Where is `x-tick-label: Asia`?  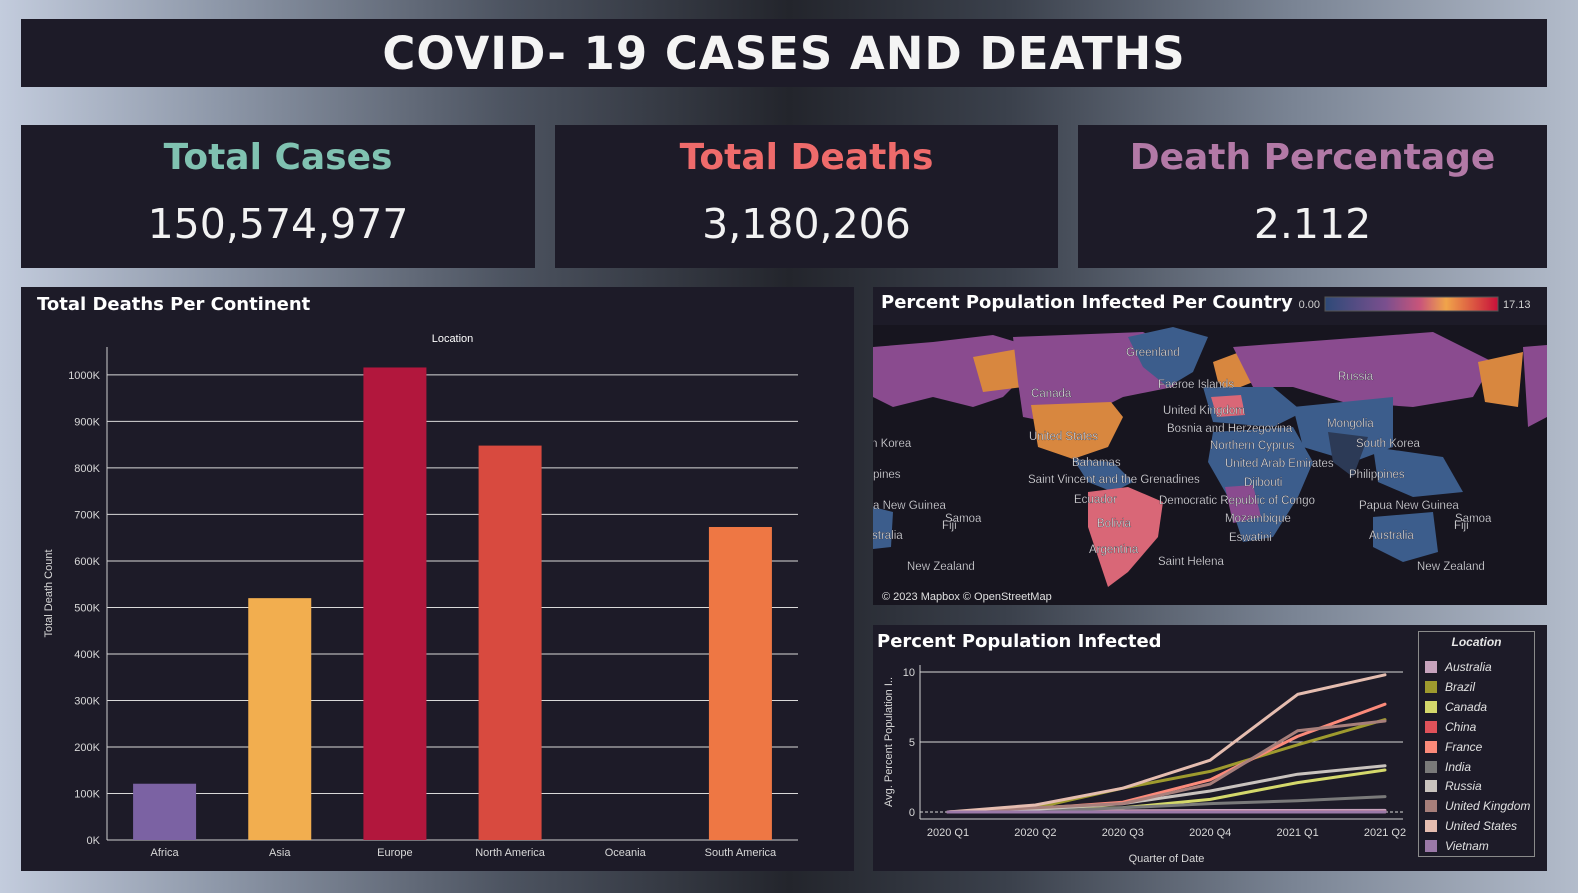 x-tick-label: Asia is located at coordinates (280, 853).